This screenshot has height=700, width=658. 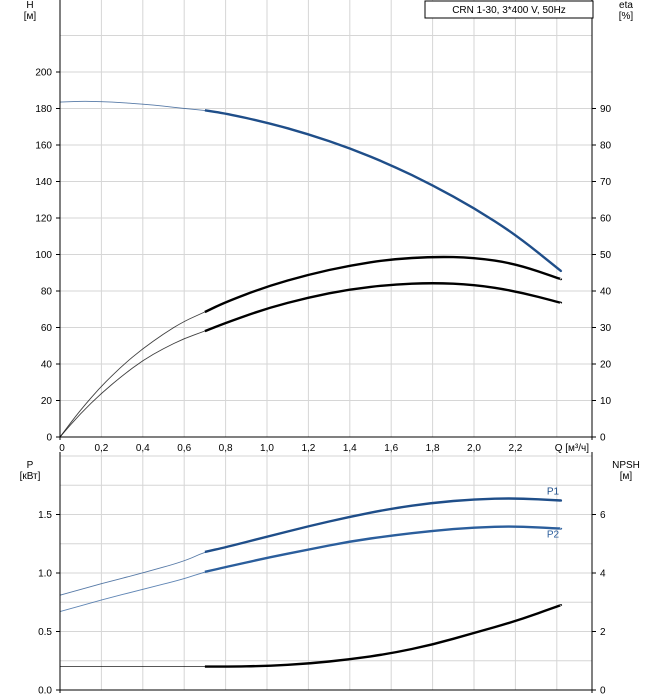 I want to click on top-right-axis-unit: [%], so click(x=626, y=16).